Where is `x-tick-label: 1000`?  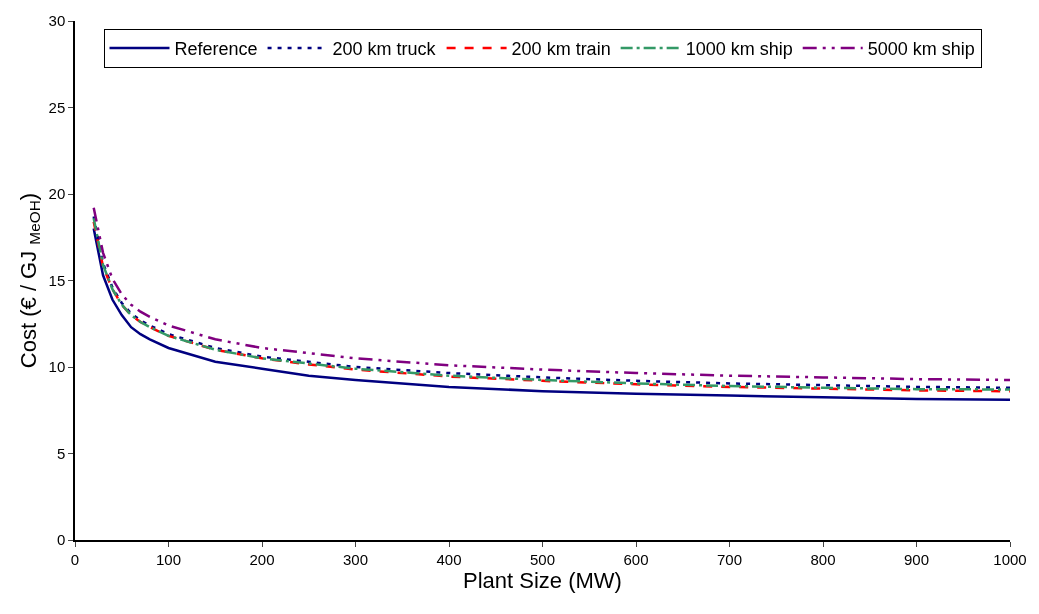
x-tick-label: 1000 is located at coordinates (1010, 559).